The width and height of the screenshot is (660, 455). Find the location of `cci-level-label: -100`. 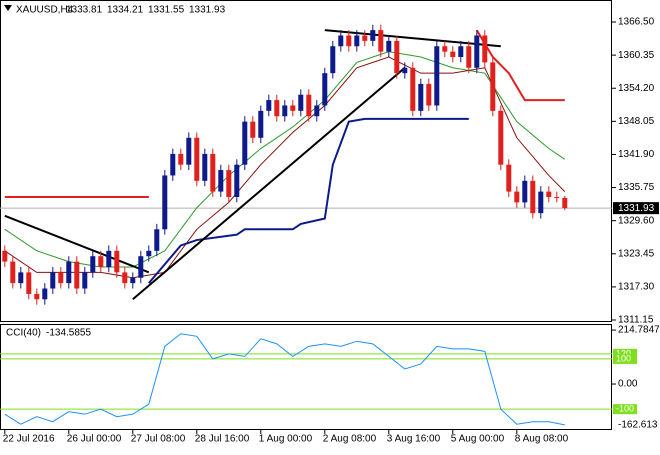

cci-level-label: -100 is located at coordinates (625, 409).